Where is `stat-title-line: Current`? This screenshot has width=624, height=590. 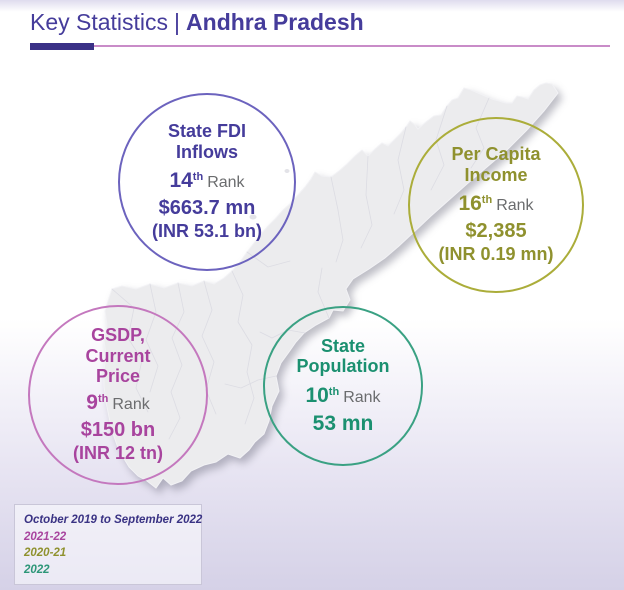
stat-title-line: Current is located at coordinates (118, 355).